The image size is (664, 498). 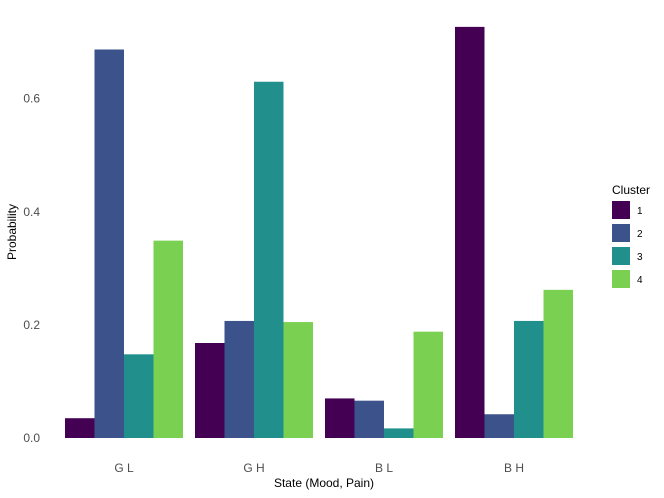 I want to click on x-tick-label: G L, so click(x=124, y=468).